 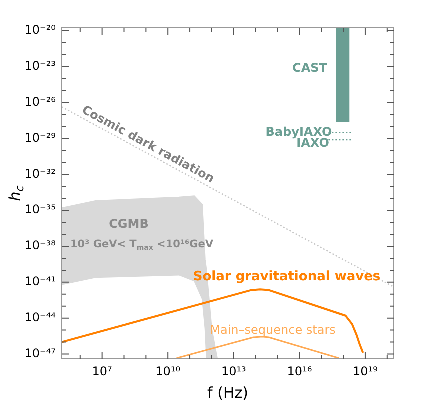 What do you see at coordinates (16, 194) in the screenshot?
I see `y-axis-title: hc` at bounding box center [16, 194].